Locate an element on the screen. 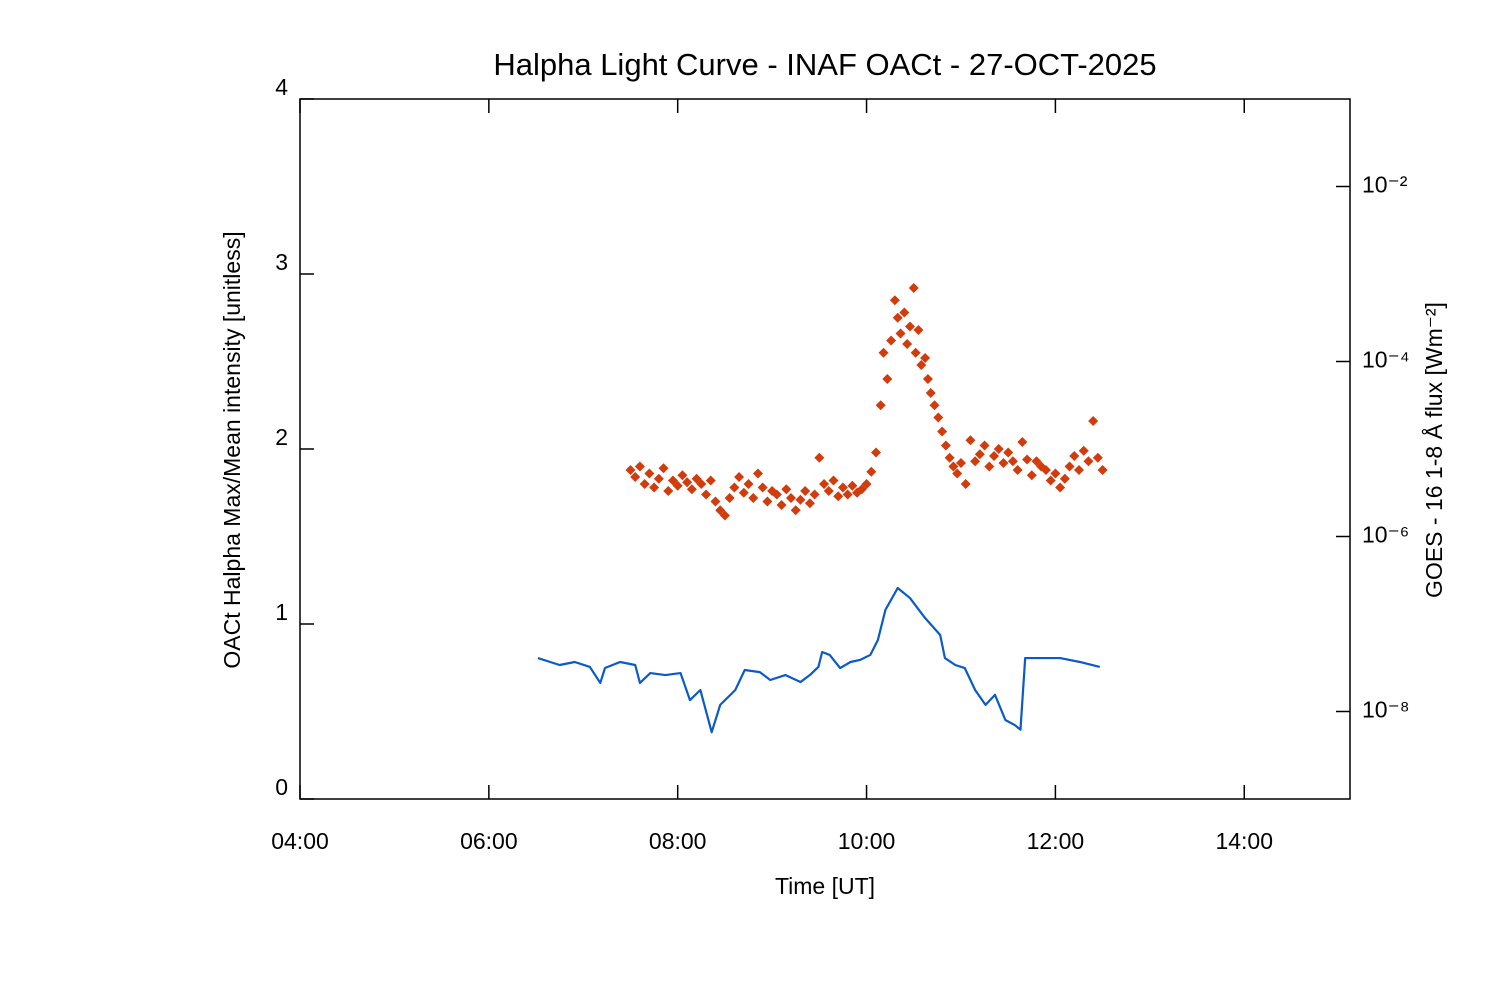 This screenshot has width=1500, height=1005. data-line is located at coordinates (819, 660).